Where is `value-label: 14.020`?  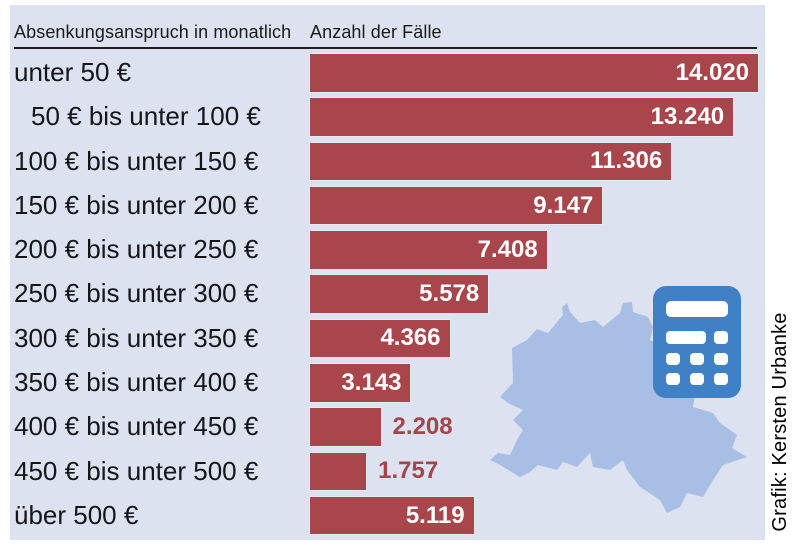
value-label: 14.020 is located at coordinates (712, 72).